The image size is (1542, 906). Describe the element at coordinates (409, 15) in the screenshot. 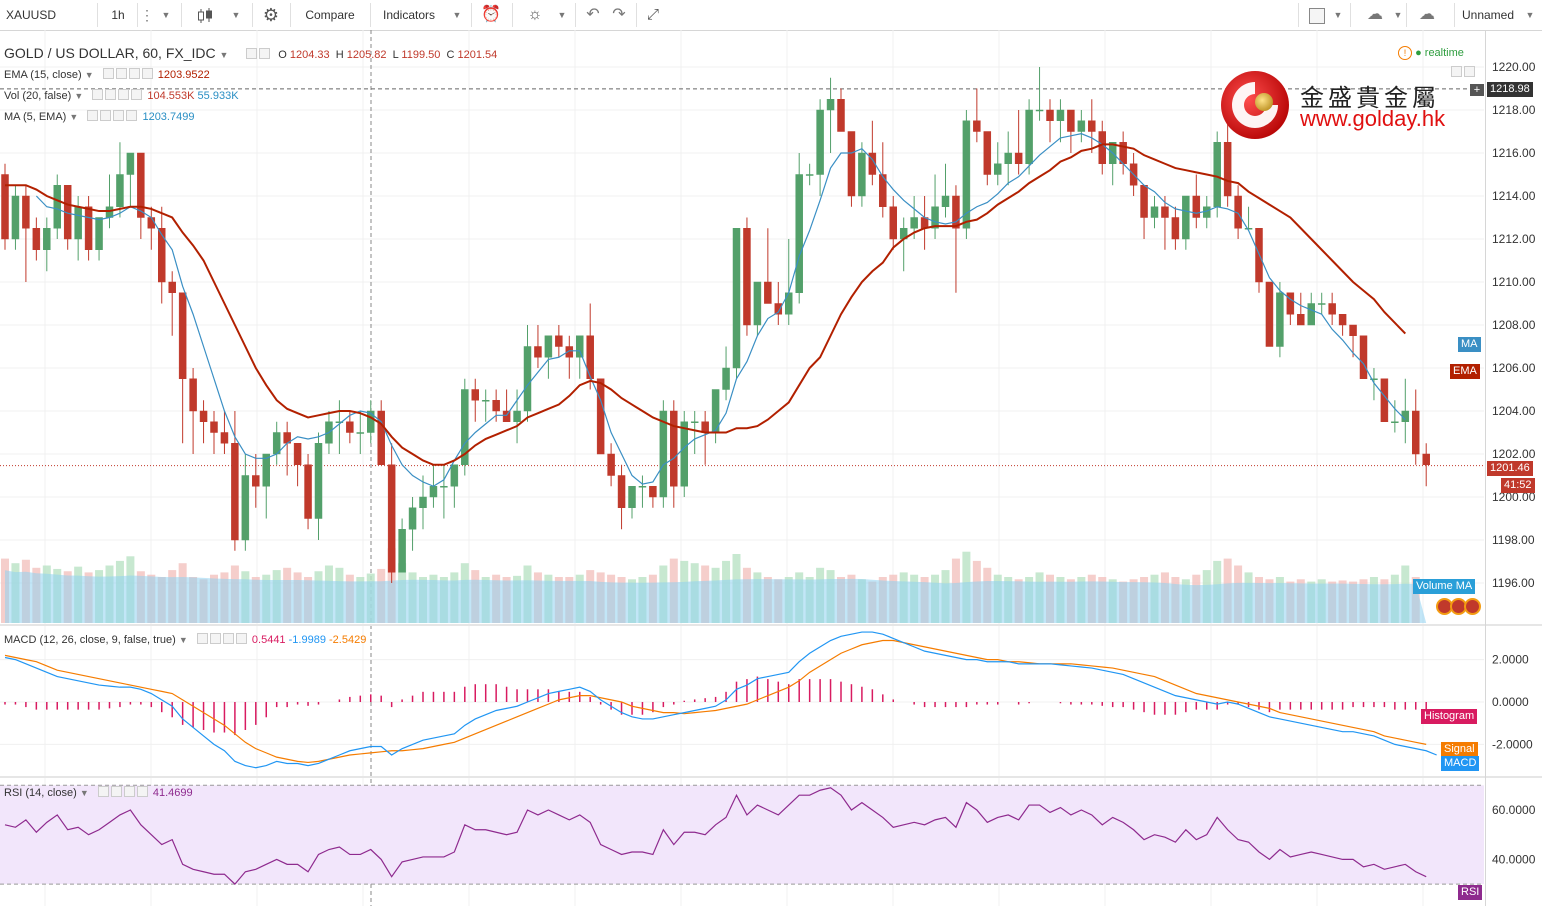

I see `indicators-button: Indicators` at that location.